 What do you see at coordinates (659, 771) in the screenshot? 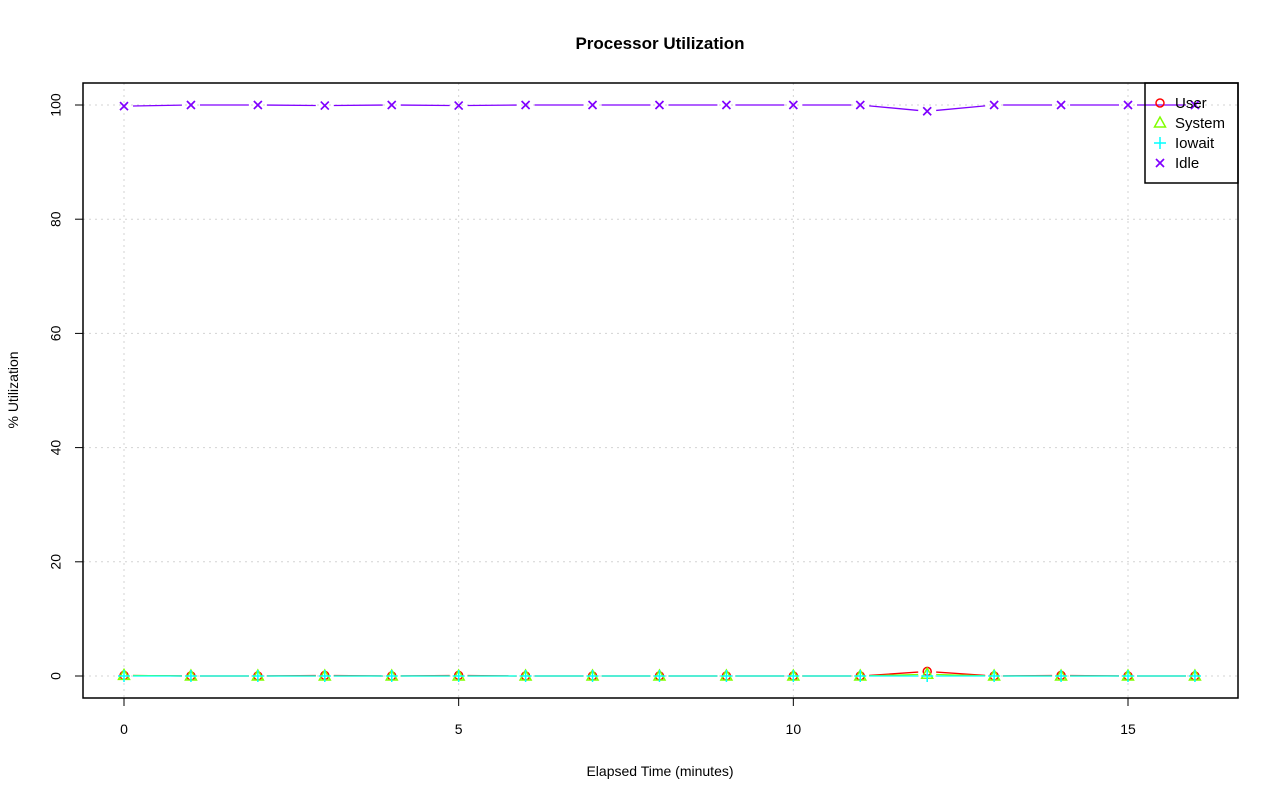
I see `x-axis-label: Elapsed Time (minutes)` at bounding box center [659, 771].